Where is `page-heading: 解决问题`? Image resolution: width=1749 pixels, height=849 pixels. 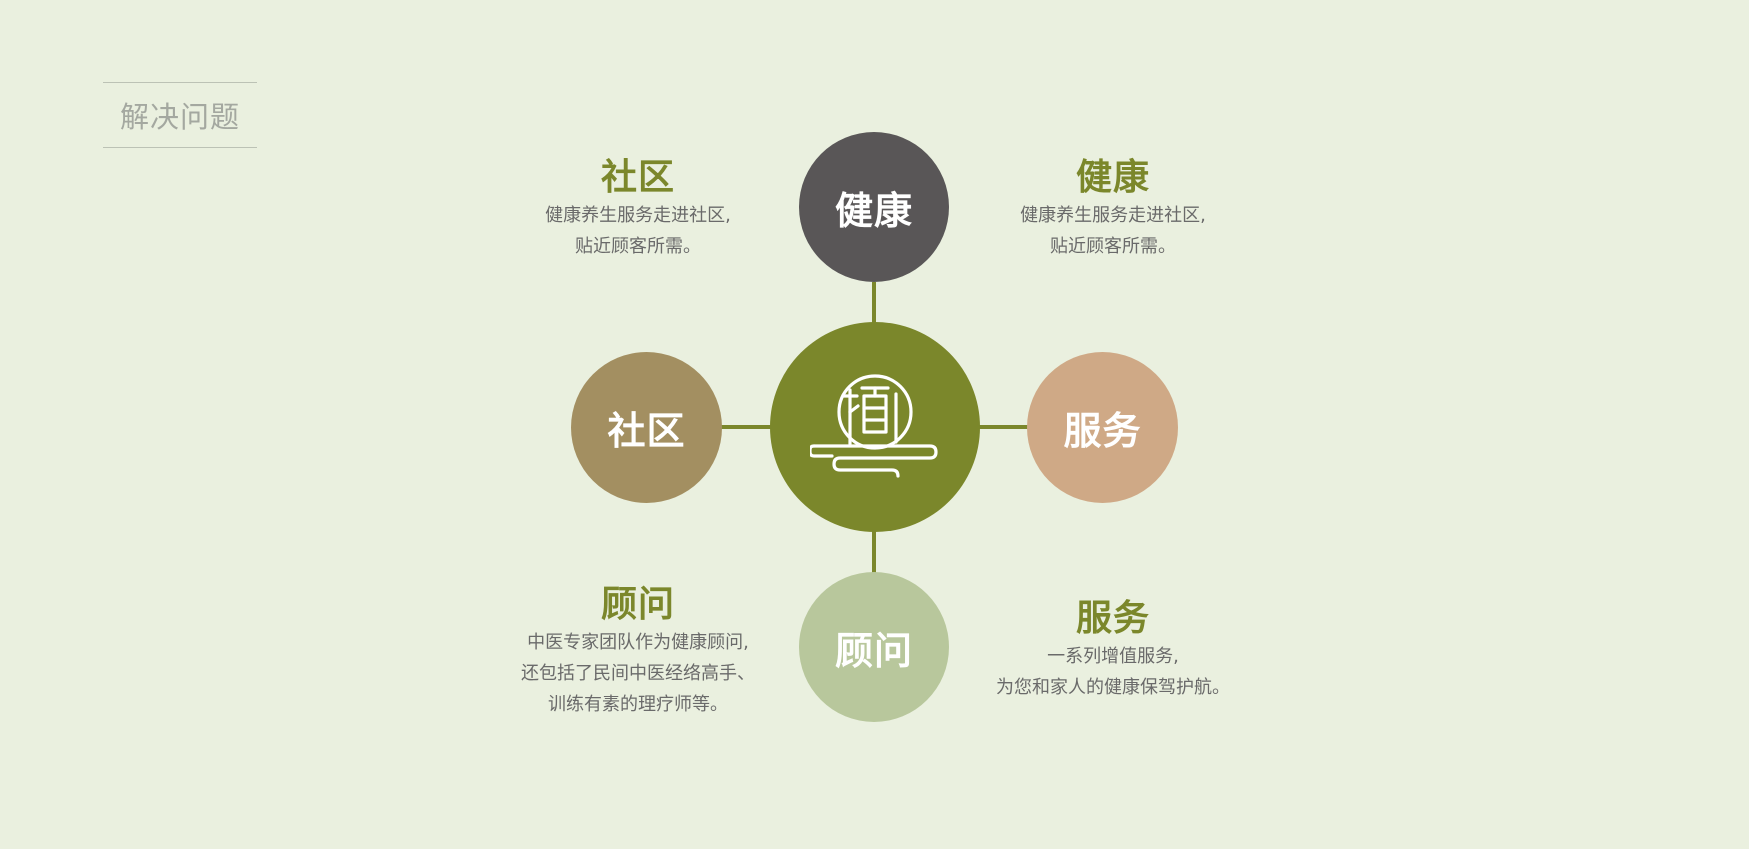
page-heading: 解决问题 is located at coordinates (180, 115).